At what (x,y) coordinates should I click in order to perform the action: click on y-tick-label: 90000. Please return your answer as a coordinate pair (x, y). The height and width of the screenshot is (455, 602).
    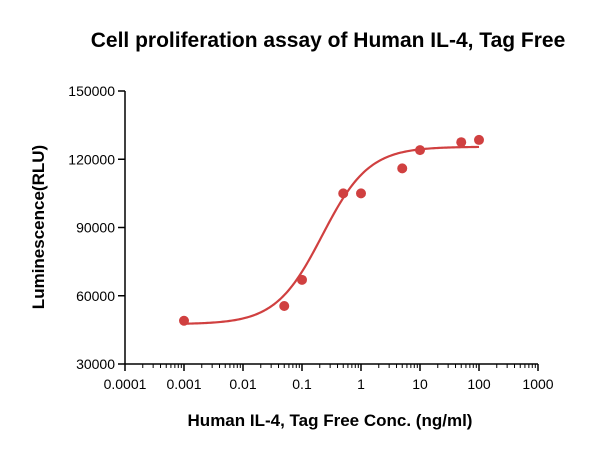
    Looking at the image, I should click on (95, 228).